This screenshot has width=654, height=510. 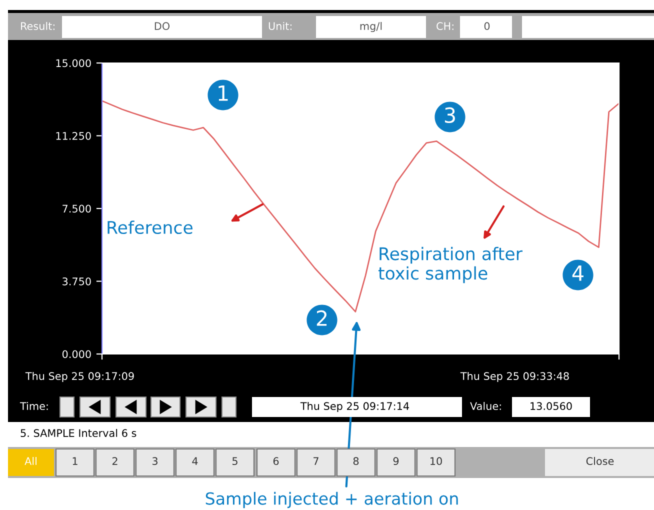 I want to click on text: Unit:, so click(x=280, y=26).